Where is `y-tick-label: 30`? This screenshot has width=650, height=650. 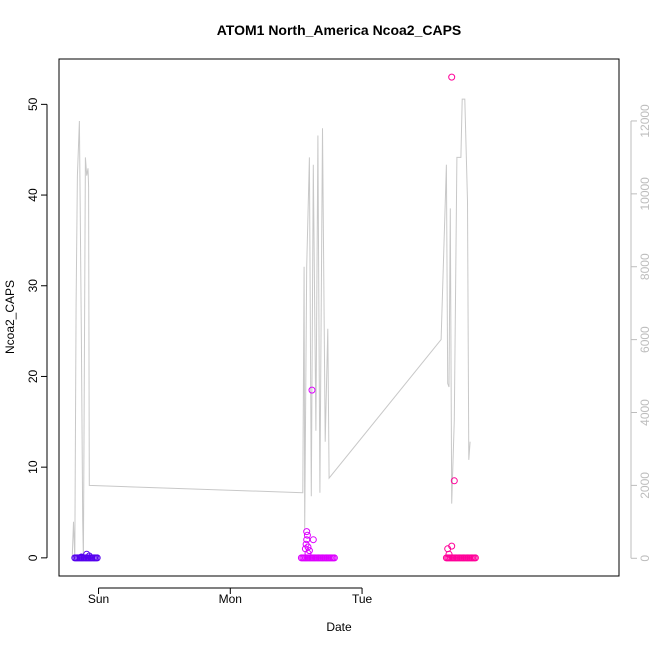 y-tick-label: 30 is located at coordinates (33, 286).